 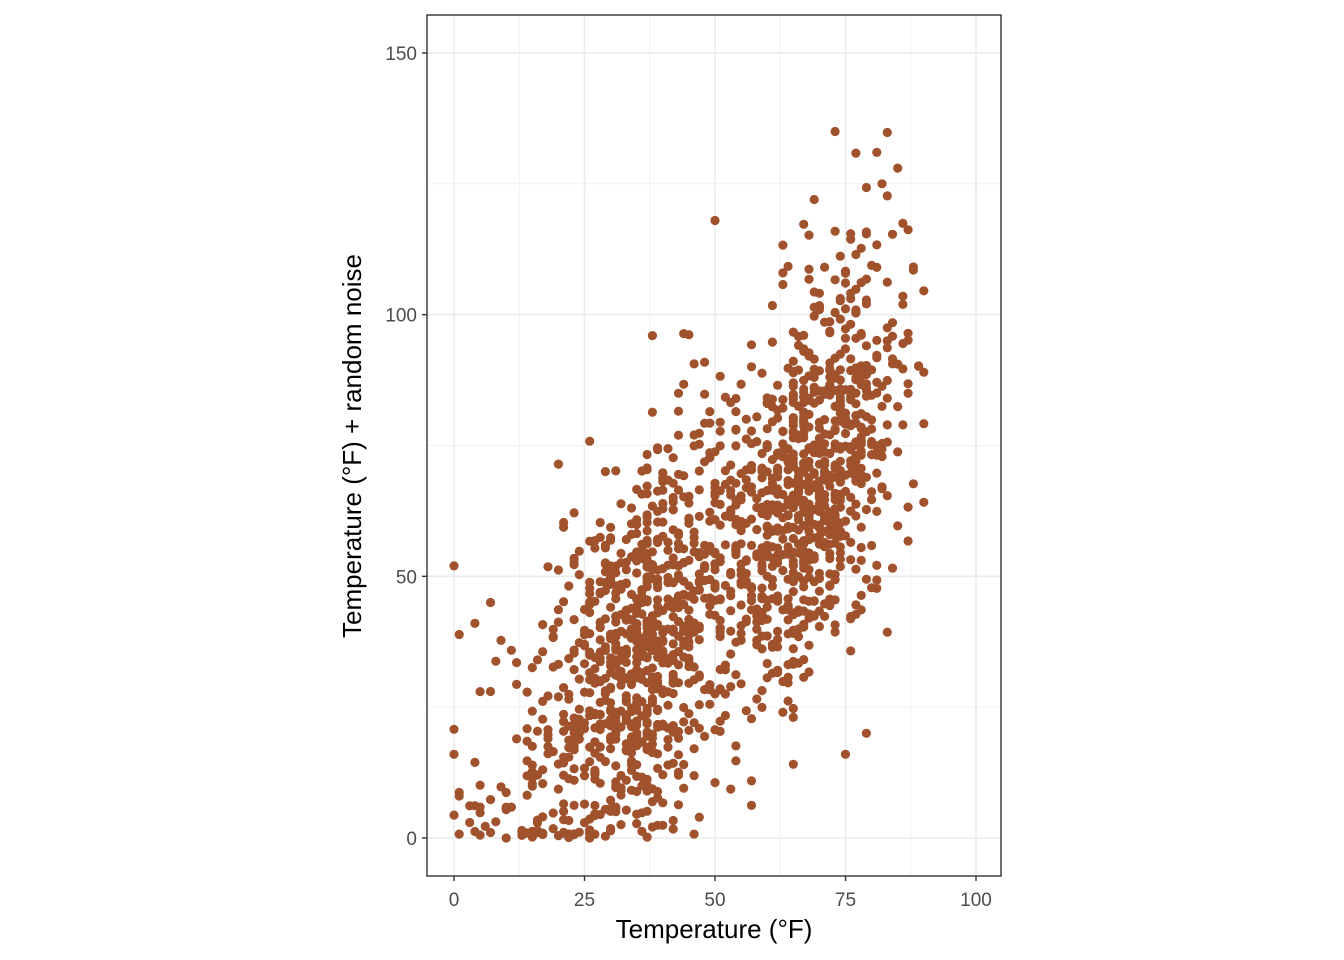 What do you see at coordinates (454, 900) in the screenshot?
I see `x-tick-label: 0` at bounding box center [454, 900].